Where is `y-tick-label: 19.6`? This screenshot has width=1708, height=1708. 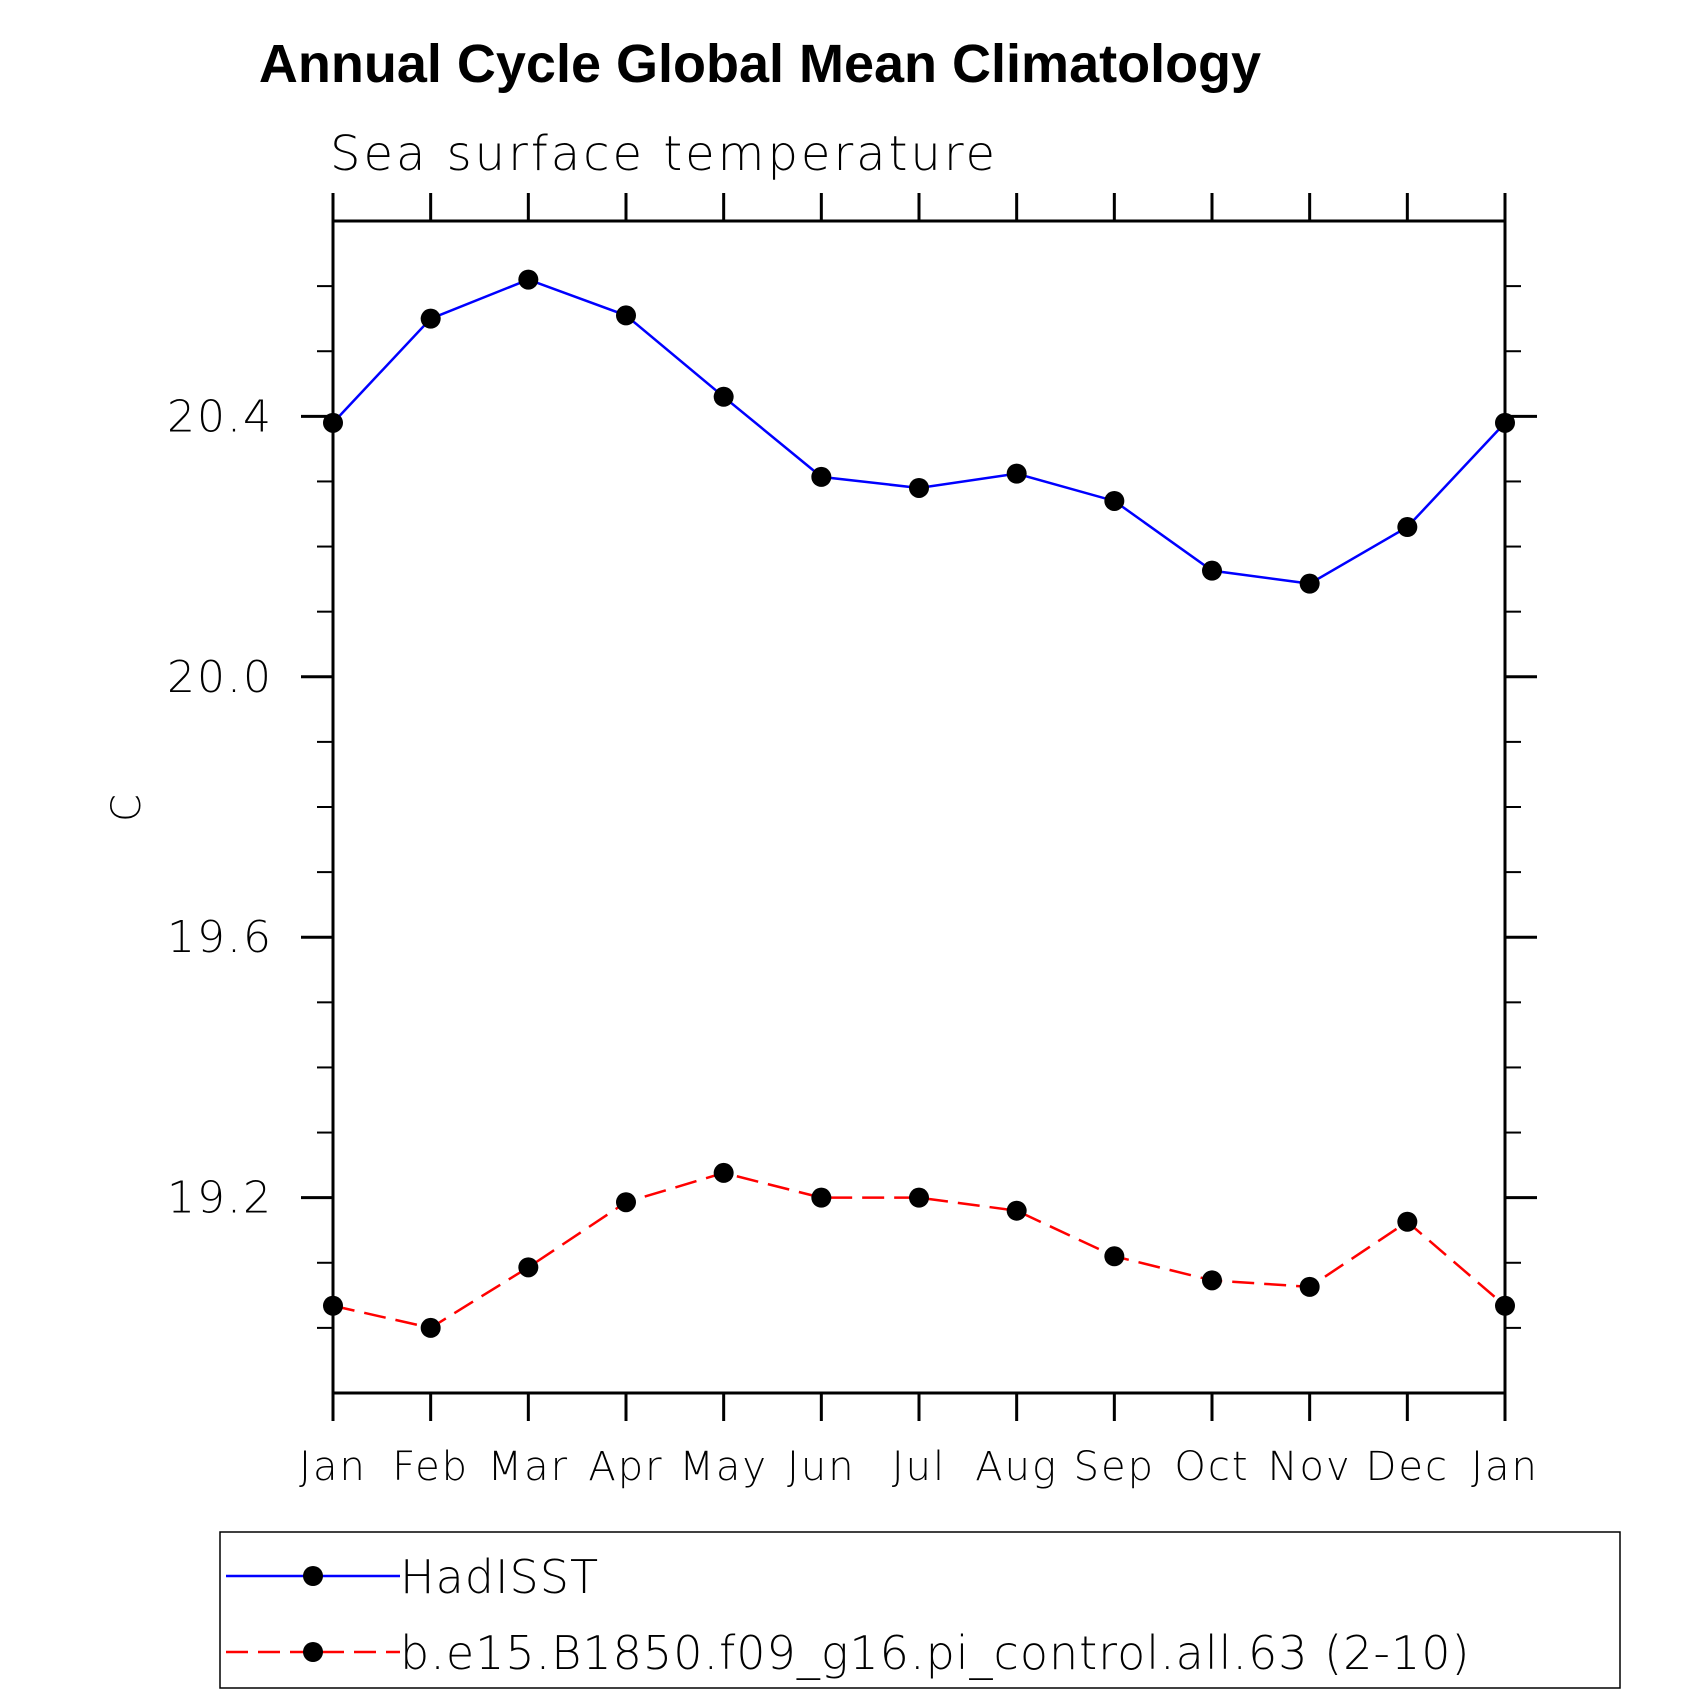 y-tick-label: 19.6 is located at coordinates (220, 937).